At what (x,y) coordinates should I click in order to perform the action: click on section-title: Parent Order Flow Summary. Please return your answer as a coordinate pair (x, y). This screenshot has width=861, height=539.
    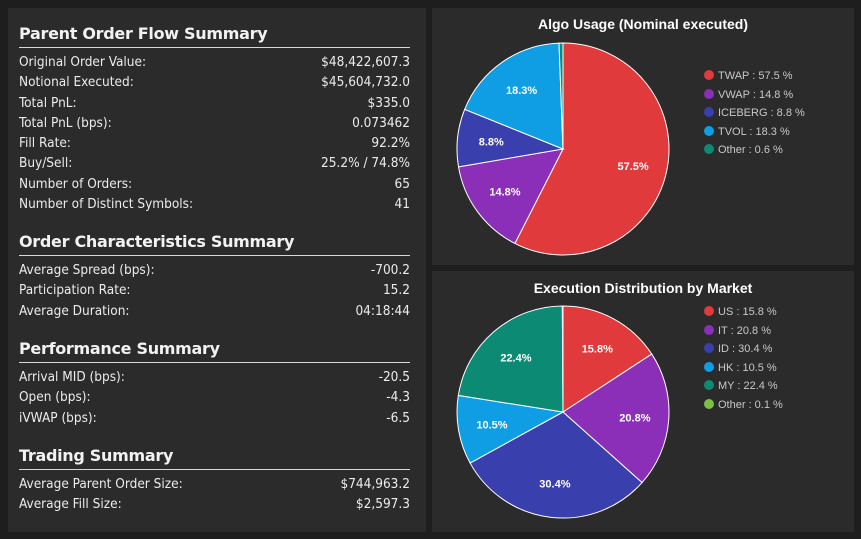
    Looking at the image, I should click on (214, 34).